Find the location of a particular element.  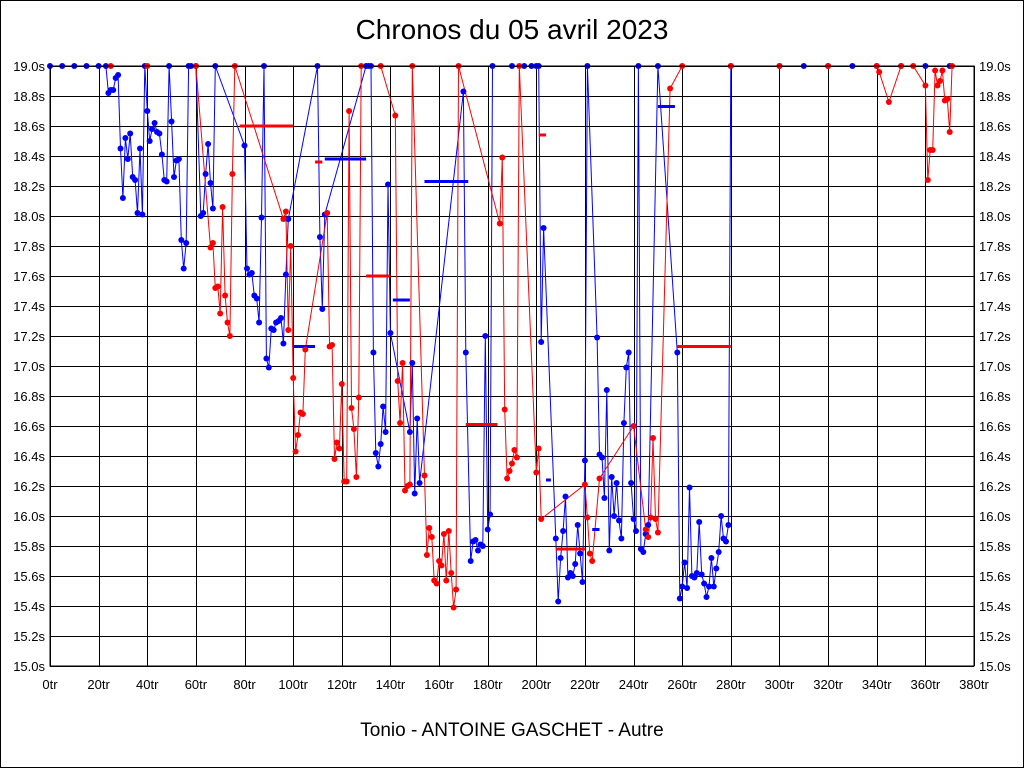

x-tick-label: 180tr is located at coordinates (488, 684).